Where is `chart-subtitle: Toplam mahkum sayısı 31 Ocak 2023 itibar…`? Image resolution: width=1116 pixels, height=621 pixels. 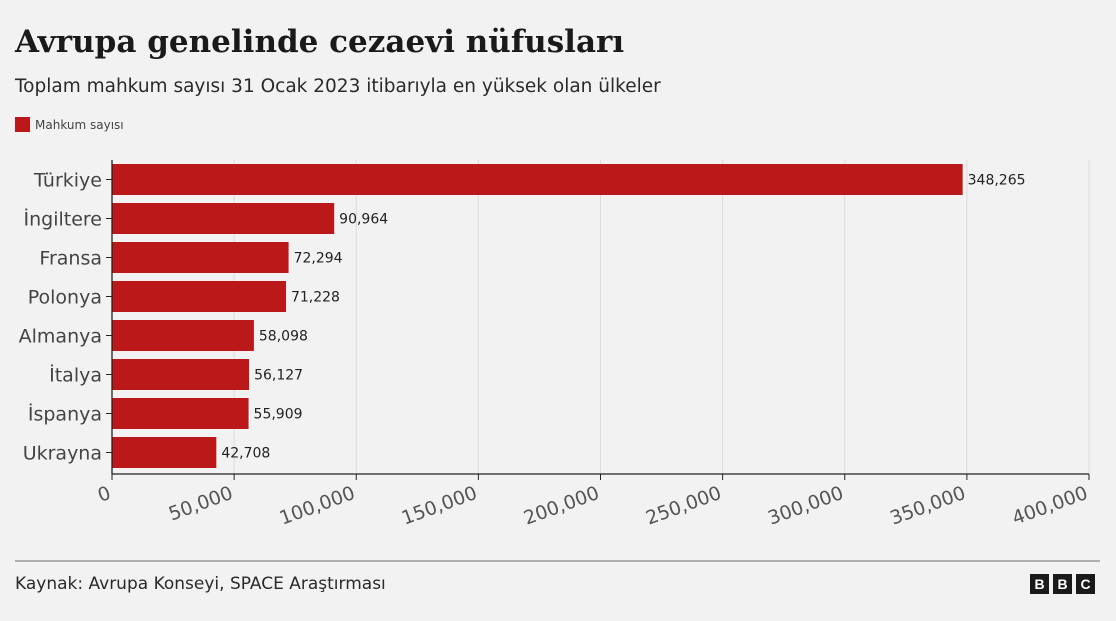 chart-subtitle: Toplam mahkum sayısı 31 Ocak 2023 itibar… is located at coordinates (338, 86).